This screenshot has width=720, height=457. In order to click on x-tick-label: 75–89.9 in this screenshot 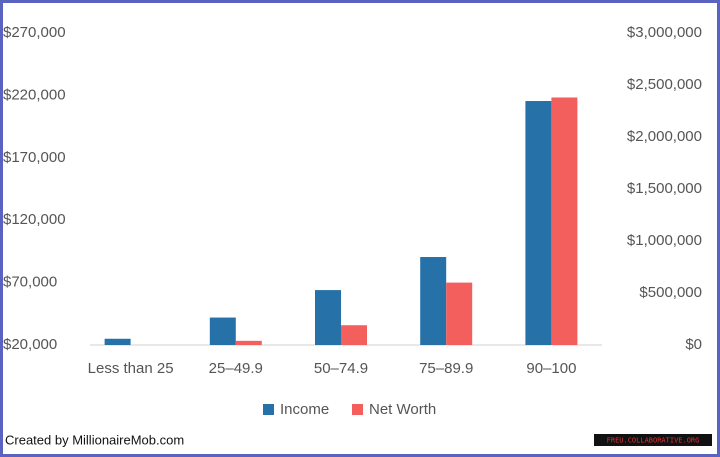, I will do `click(446, 368)`.